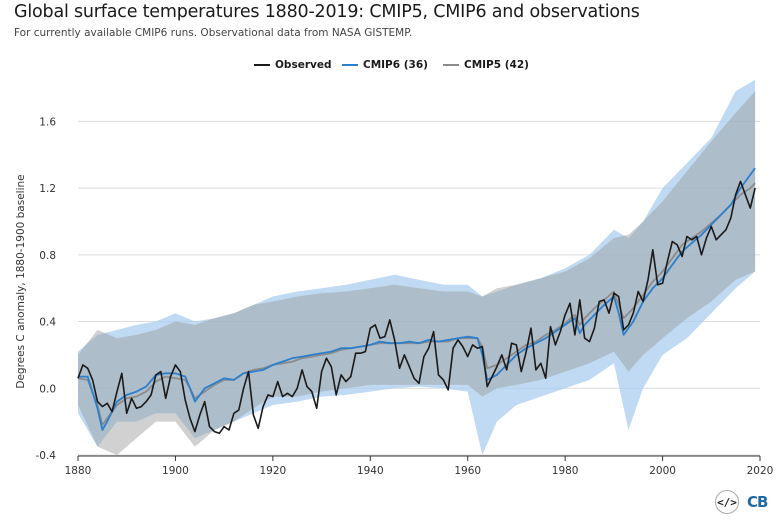  What do you see at coordinates (727, 502) in the screenshot?
I see `code-embed-icon: </>` at bounding box center [727, 502].